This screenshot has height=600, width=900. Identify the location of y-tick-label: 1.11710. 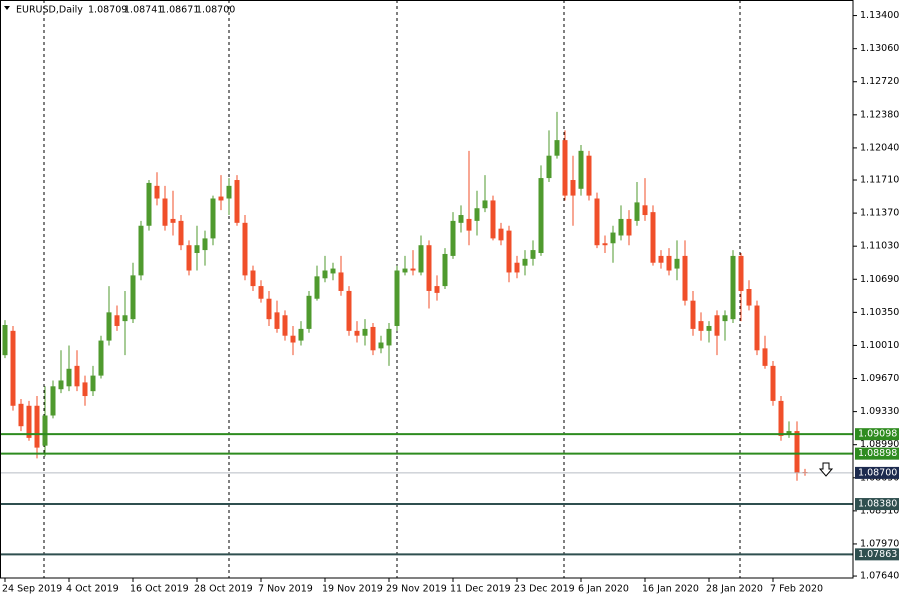
(879, 180).